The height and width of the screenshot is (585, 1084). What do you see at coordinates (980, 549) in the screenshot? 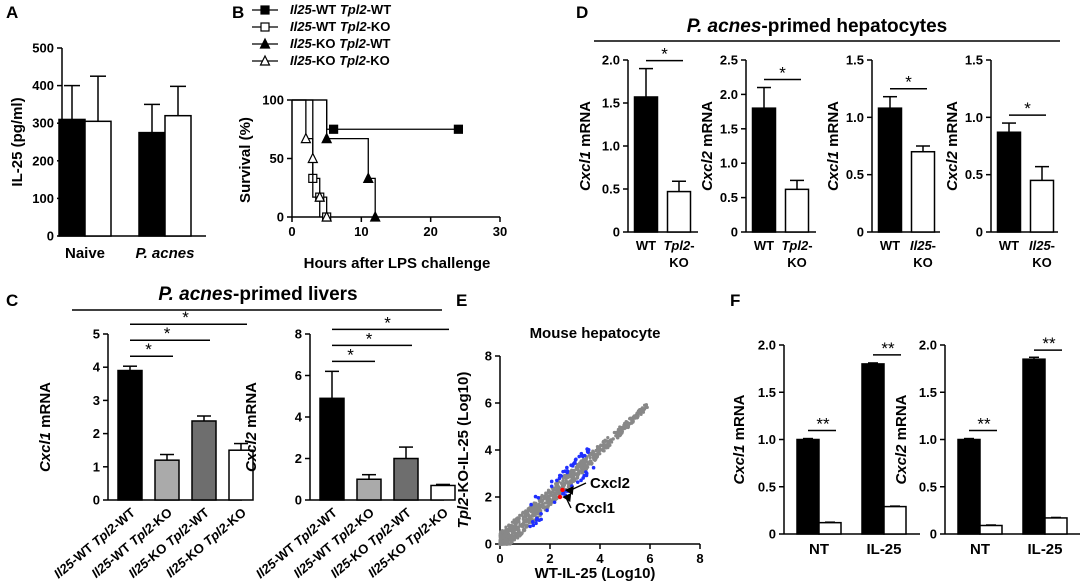
I see `chart-f2-x-tick-label: NT` at bounding box center [980, 549].